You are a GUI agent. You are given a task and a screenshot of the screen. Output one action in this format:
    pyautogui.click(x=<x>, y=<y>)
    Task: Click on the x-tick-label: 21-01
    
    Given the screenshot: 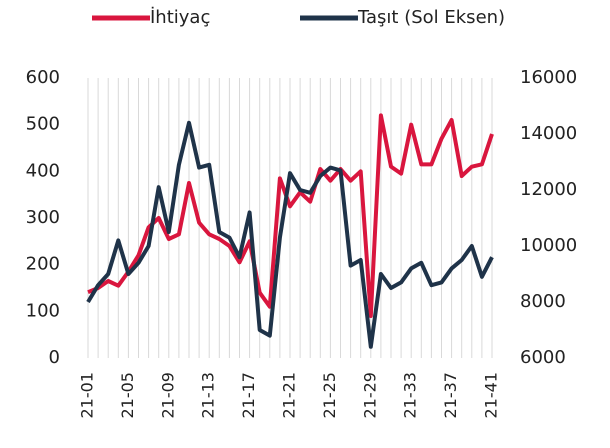 What is the action you would take?
    pyautogui.click(x=87, y=395)
    